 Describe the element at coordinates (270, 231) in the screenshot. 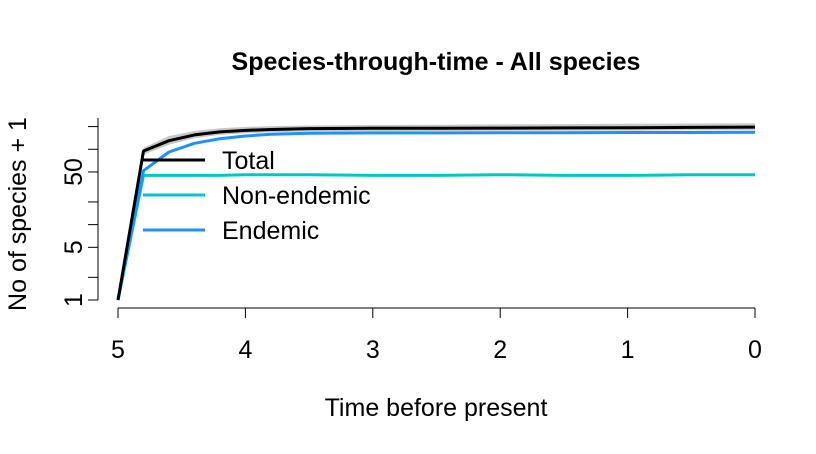

I see `legend-label-endemic: Endemic` at that location.